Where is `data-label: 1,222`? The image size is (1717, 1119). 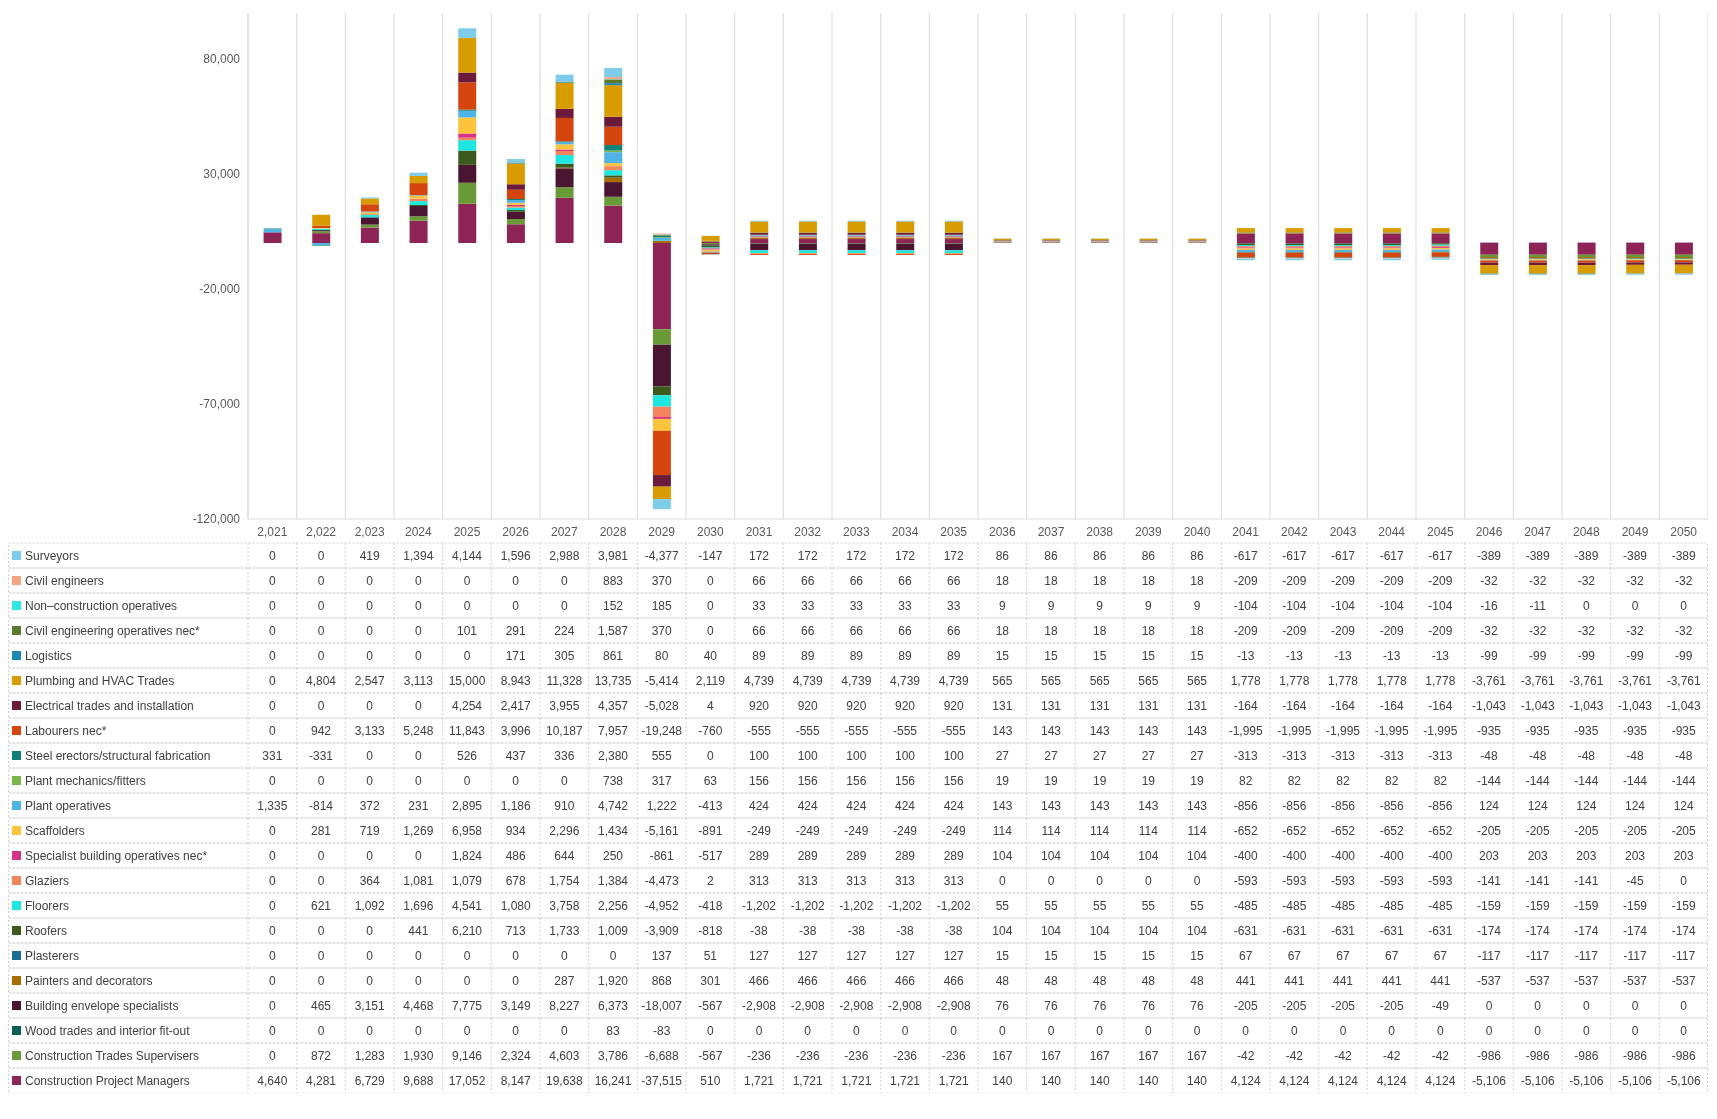
data-label: 1,222 is located at coordinates (662, 805).